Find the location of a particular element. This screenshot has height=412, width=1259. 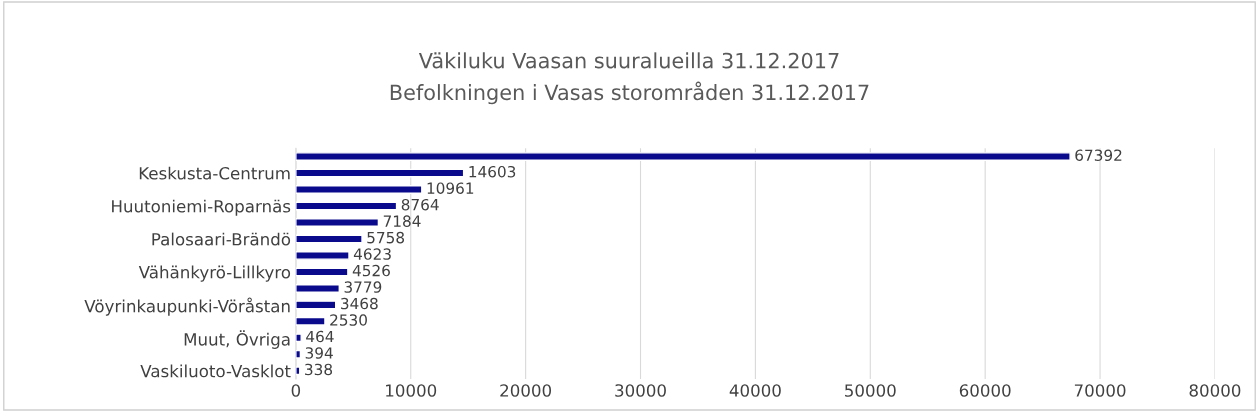

y-tick-label: Huutoniemi-Roparnäs is located at coordinates (201, 207).